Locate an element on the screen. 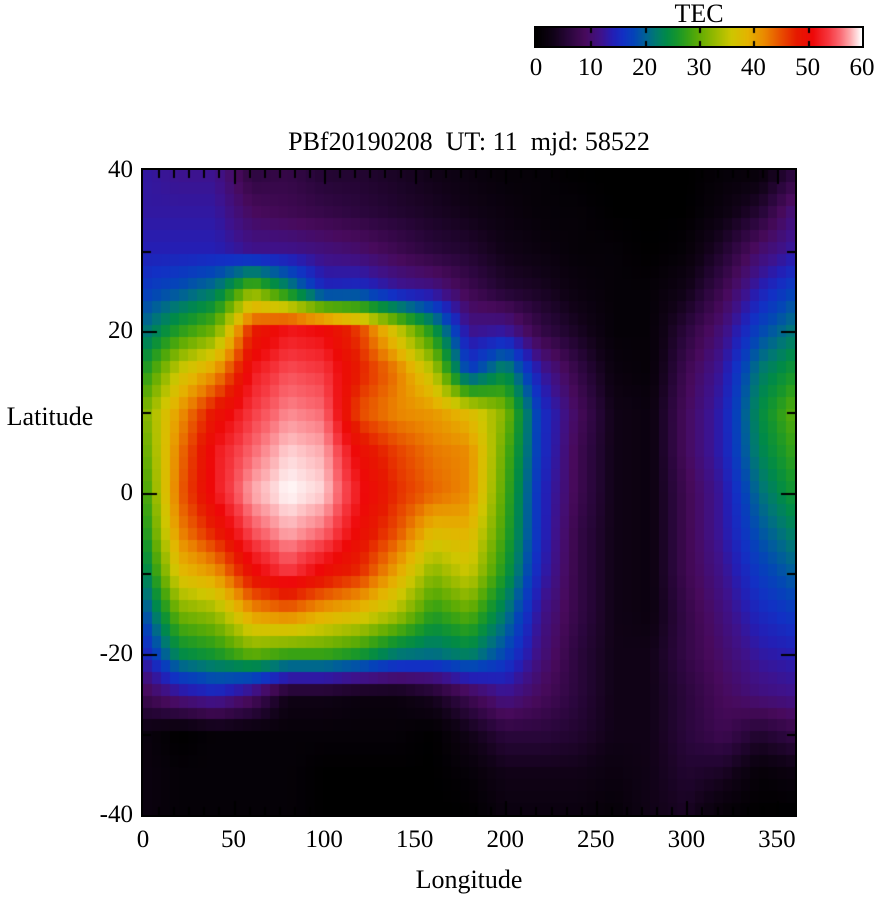 Image resolution: width=877 pixels, height=900 pixels. x-tick-label: 100 is located at coordinates (324, 839).